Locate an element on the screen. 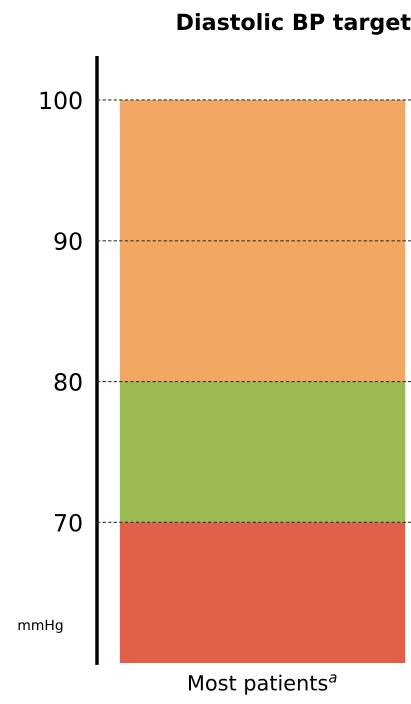  y-axis-title: mmHg is located at coordinates (40, 626).